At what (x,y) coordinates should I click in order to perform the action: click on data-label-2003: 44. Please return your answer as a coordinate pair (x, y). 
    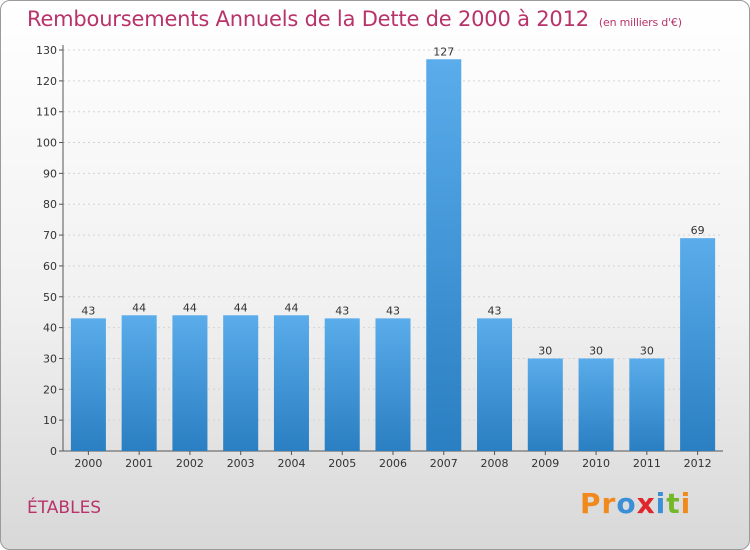
    Looking at the image, I should click on (241, 307).